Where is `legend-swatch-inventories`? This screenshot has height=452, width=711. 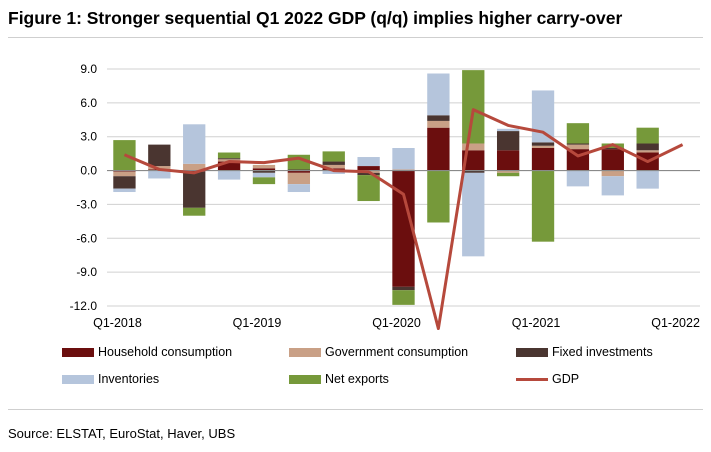 legend-swatch-inventories is located at coordinates (78, 379).